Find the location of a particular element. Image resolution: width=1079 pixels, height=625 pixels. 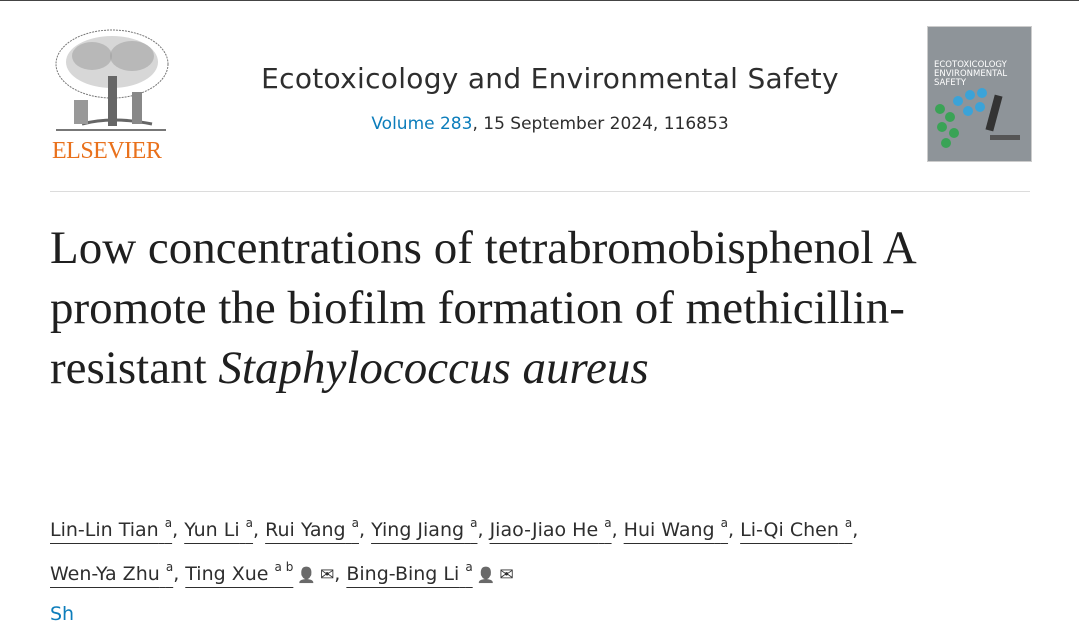

author-name: Bing-Bing Li is located at coordinates (403, 574).